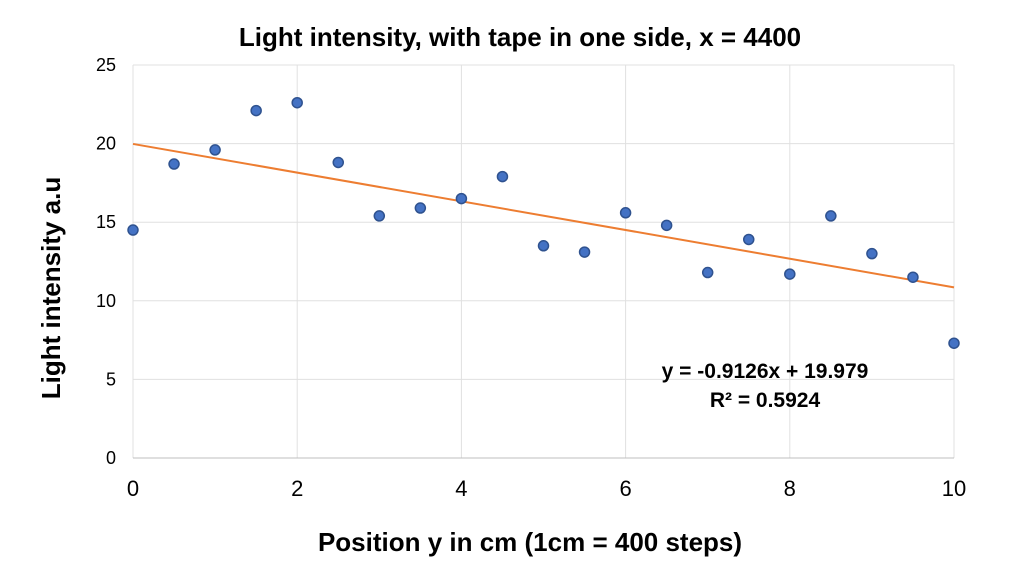 The height and width of the screenshot is (576, 1024). Describe the element at coordinates (765, 400) in the screenshot. I see `trendline-r-squared: R² = 0.5924` at that location.